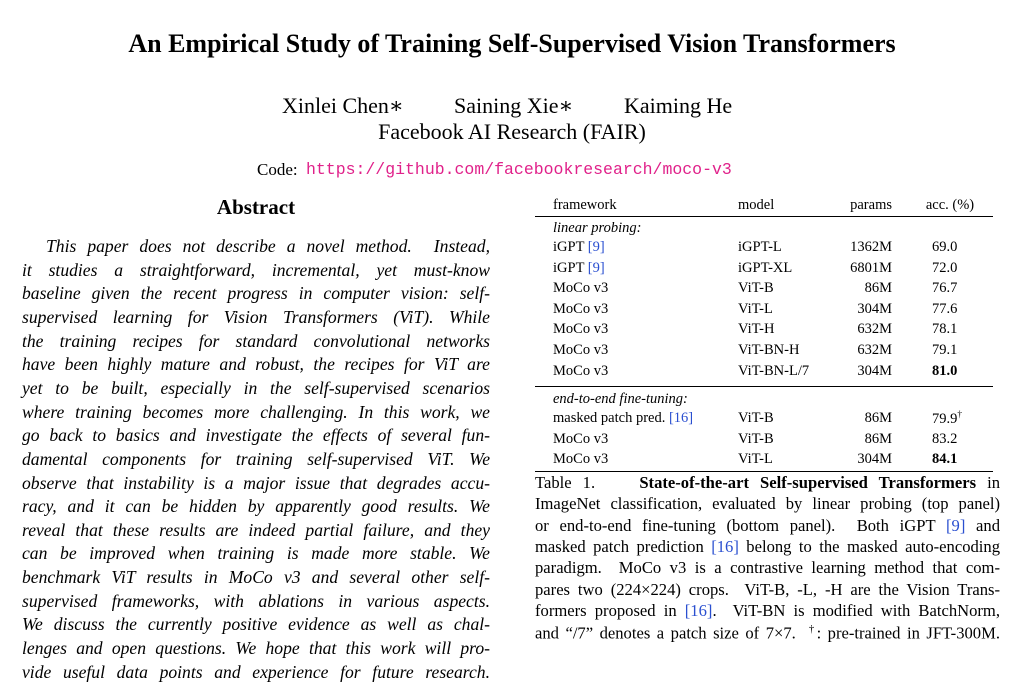  I want to click on acc: 69.0, so click(945, 247).